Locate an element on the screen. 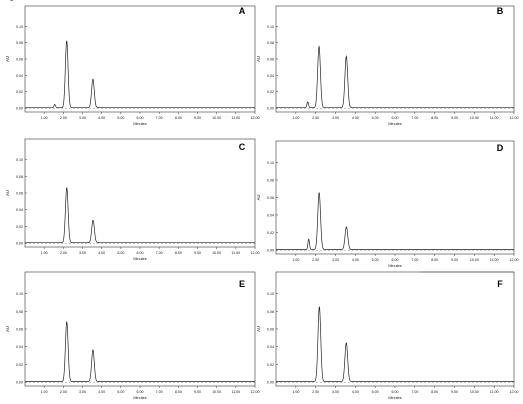 The height and width of the screenshot is (404, 523). peak-label: Fibrostatin - 3.545 is located at coordinates (16, 0).